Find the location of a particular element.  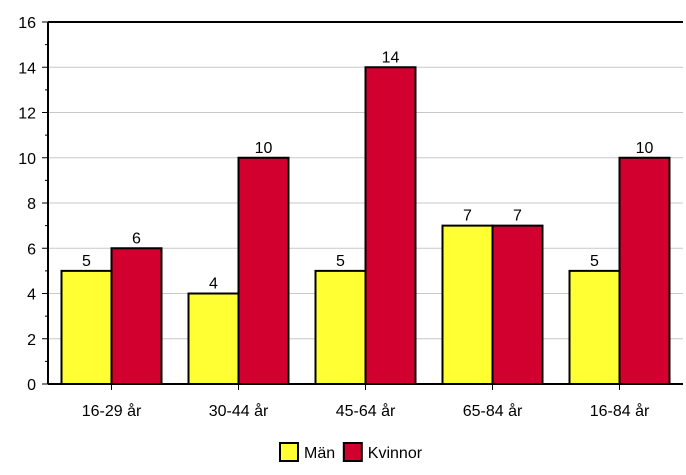

legend-label: Män is located at coordinates (319, 453).